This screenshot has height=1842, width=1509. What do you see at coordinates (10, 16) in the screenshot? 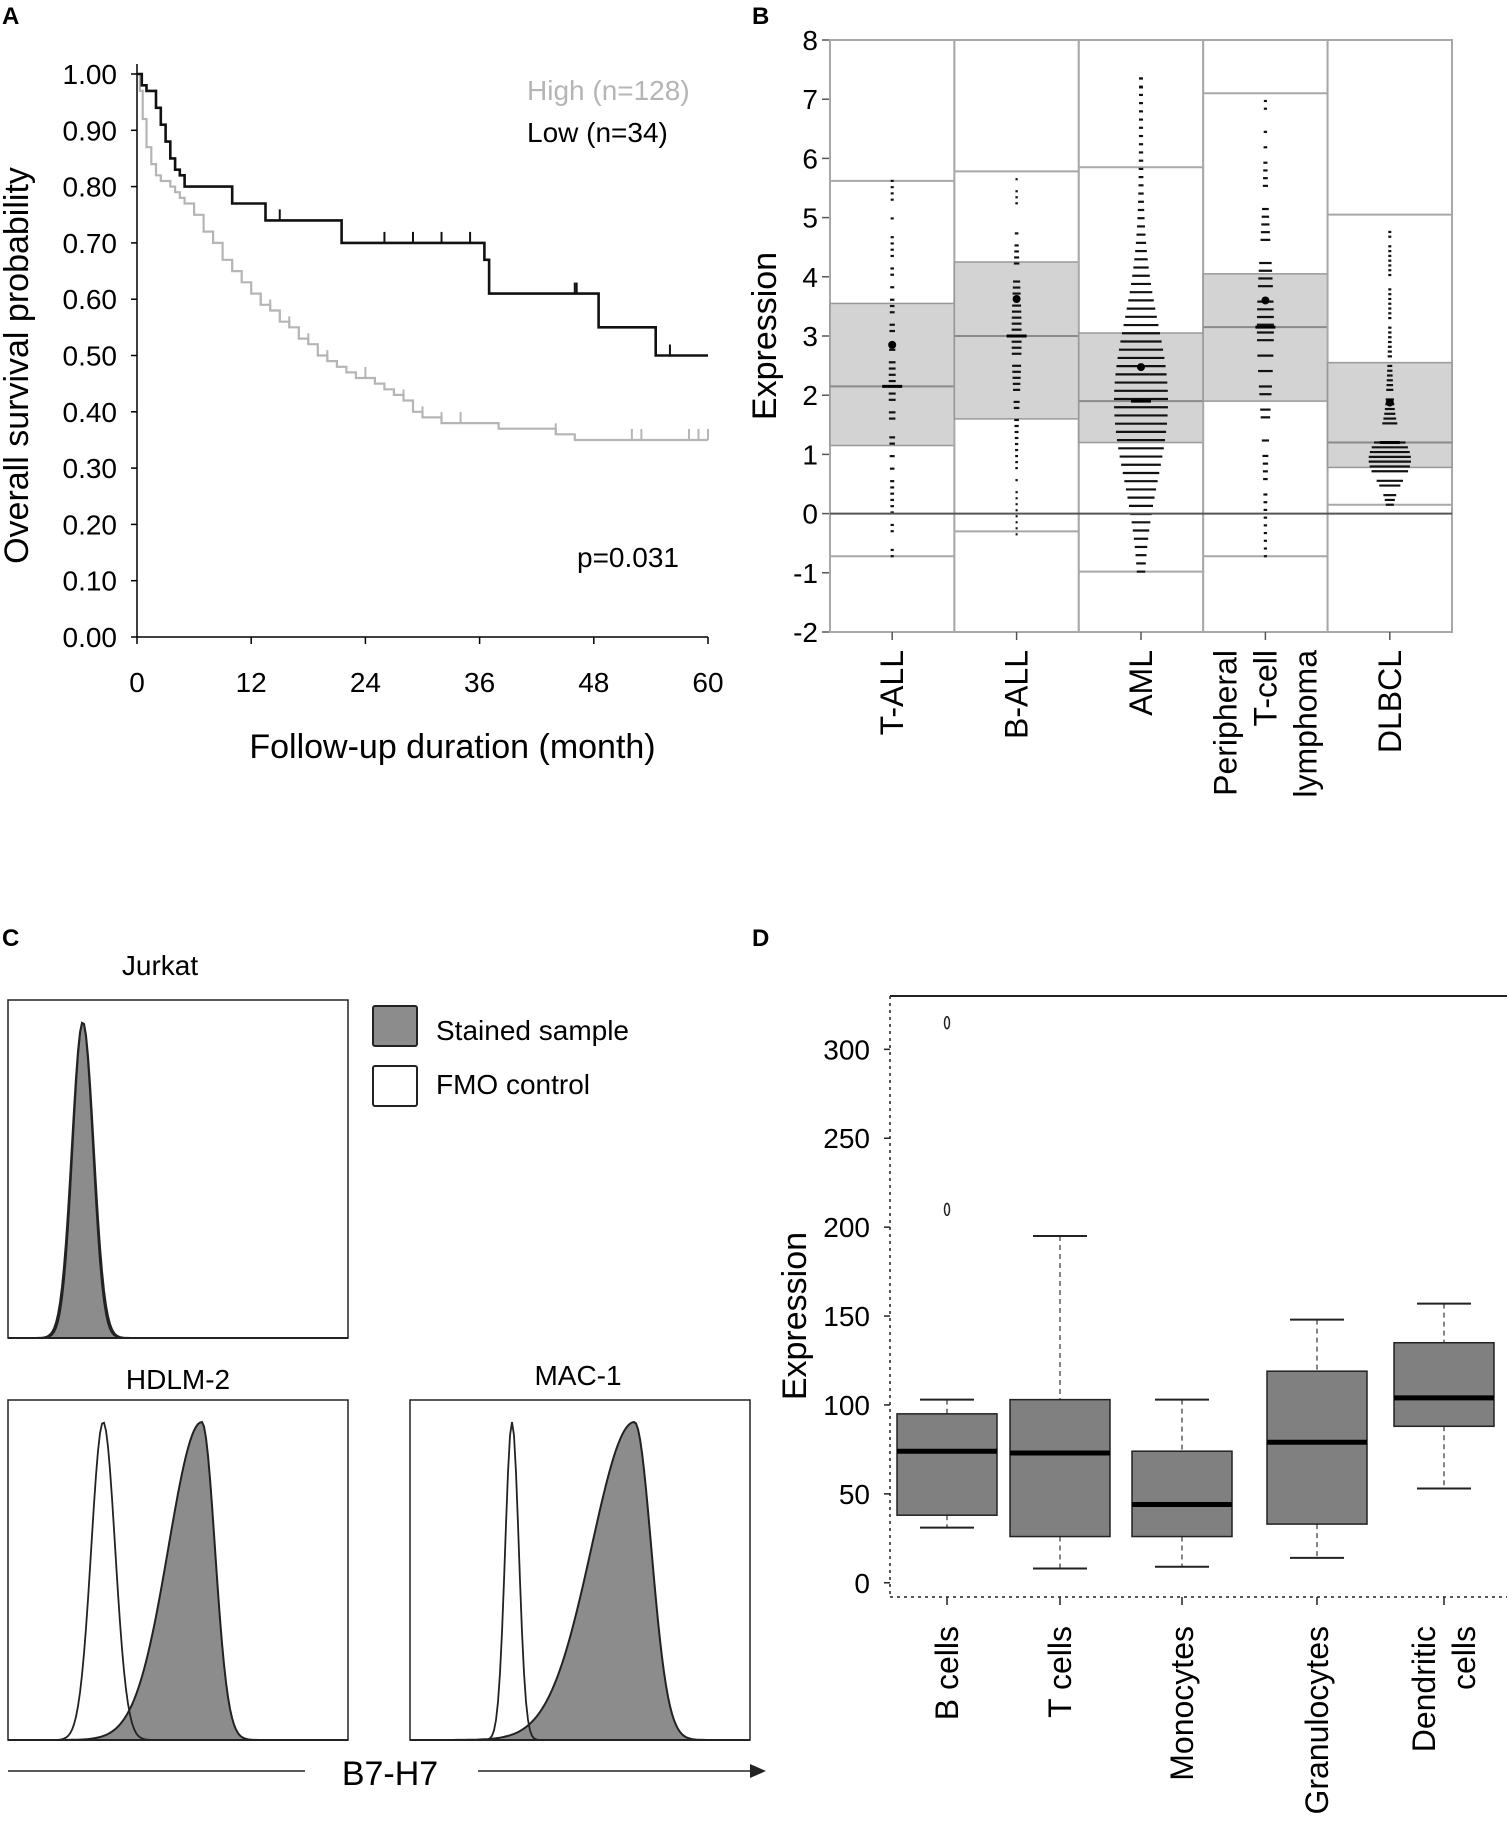
I see `panel-letter-a: A` at bounding box center [10, 16].